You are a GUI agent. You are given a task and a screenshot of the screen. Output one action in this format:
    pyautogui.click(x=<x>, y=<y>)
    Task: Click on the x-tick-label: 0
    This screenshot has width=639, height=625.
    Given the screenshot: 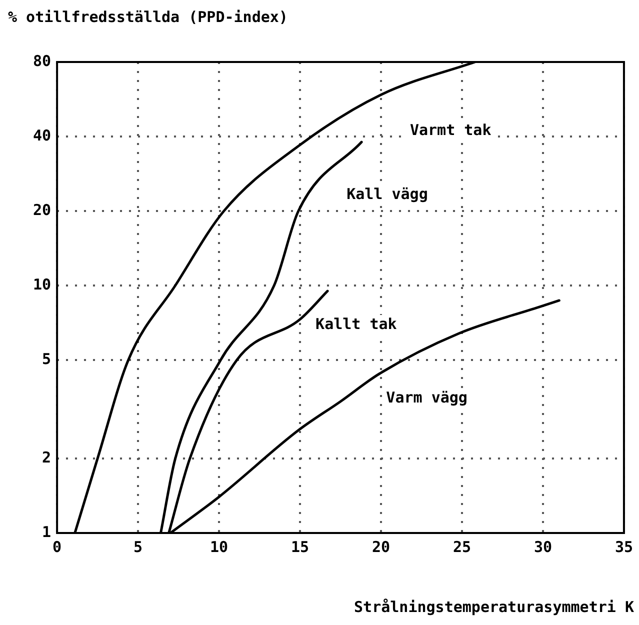 What is the action you would take?
    pyautogui.click(x=57, y=547)
    